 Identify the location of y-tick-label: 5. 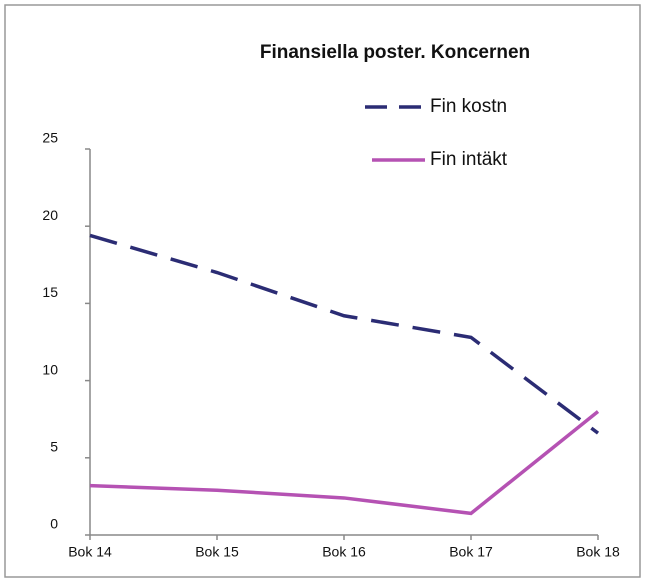
(54, 447).